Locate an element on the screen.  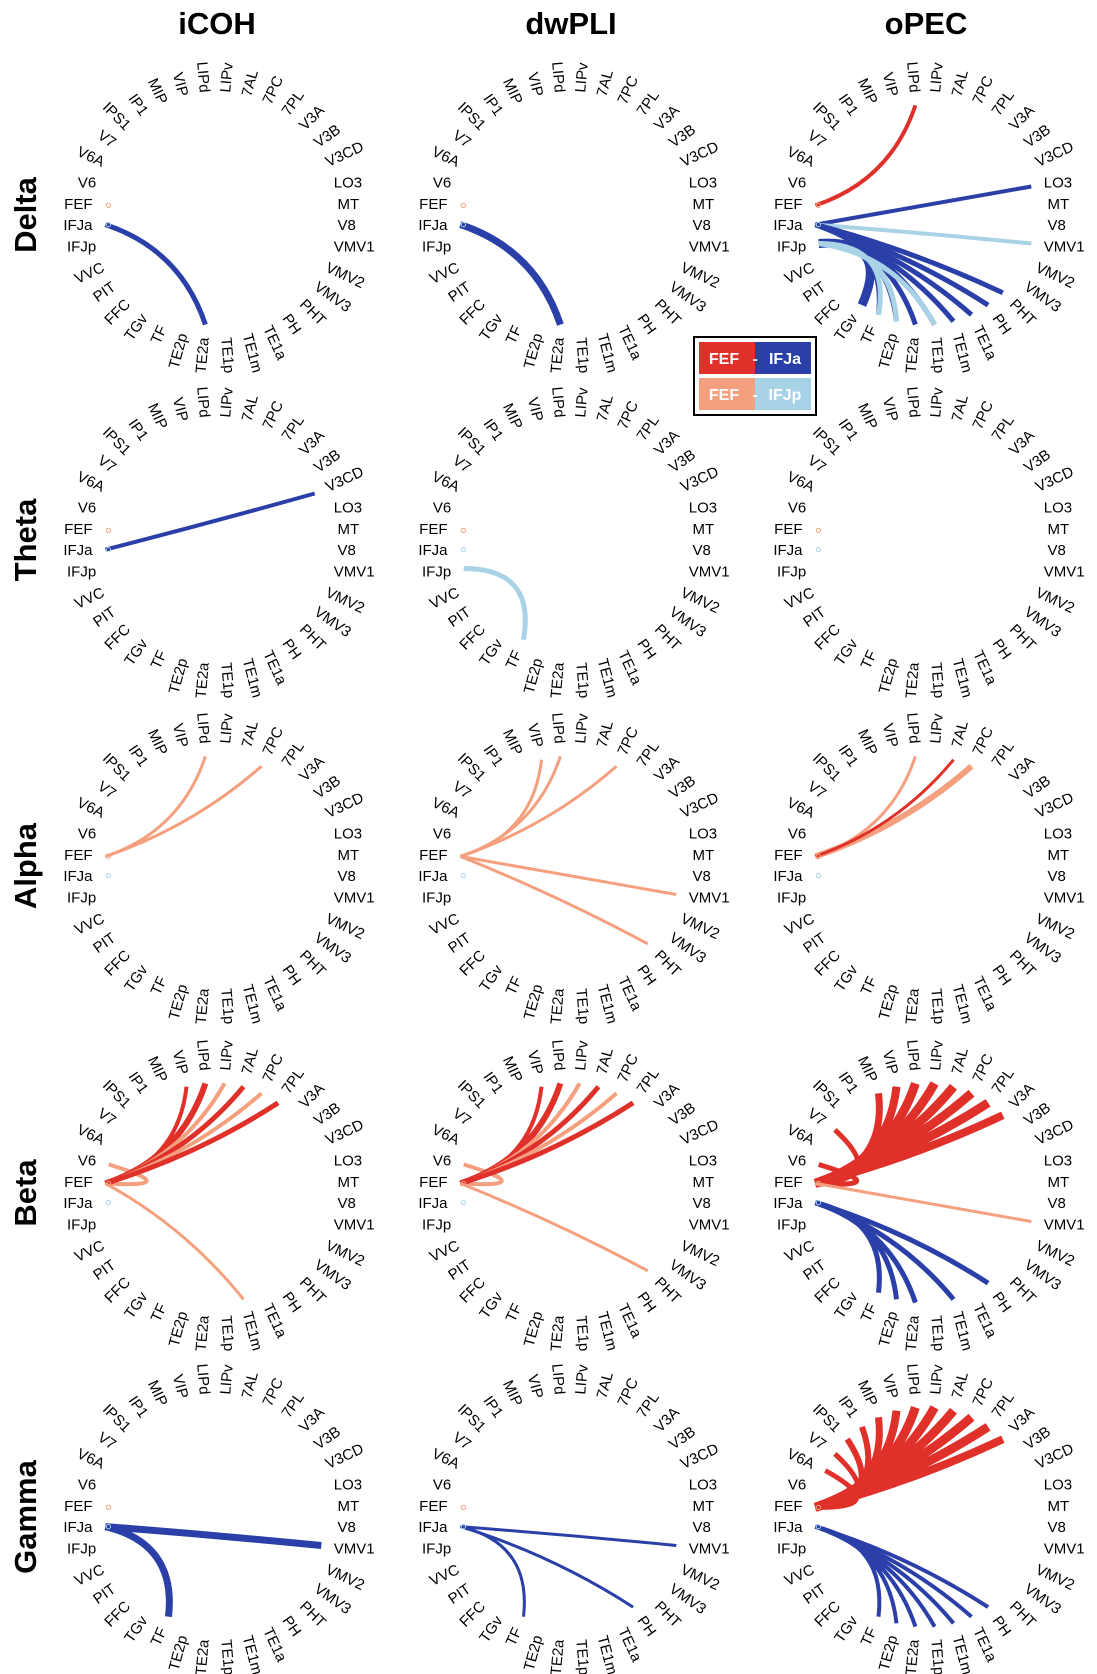
column-header-icoh: iCOH is located at coordinates (217, 23).